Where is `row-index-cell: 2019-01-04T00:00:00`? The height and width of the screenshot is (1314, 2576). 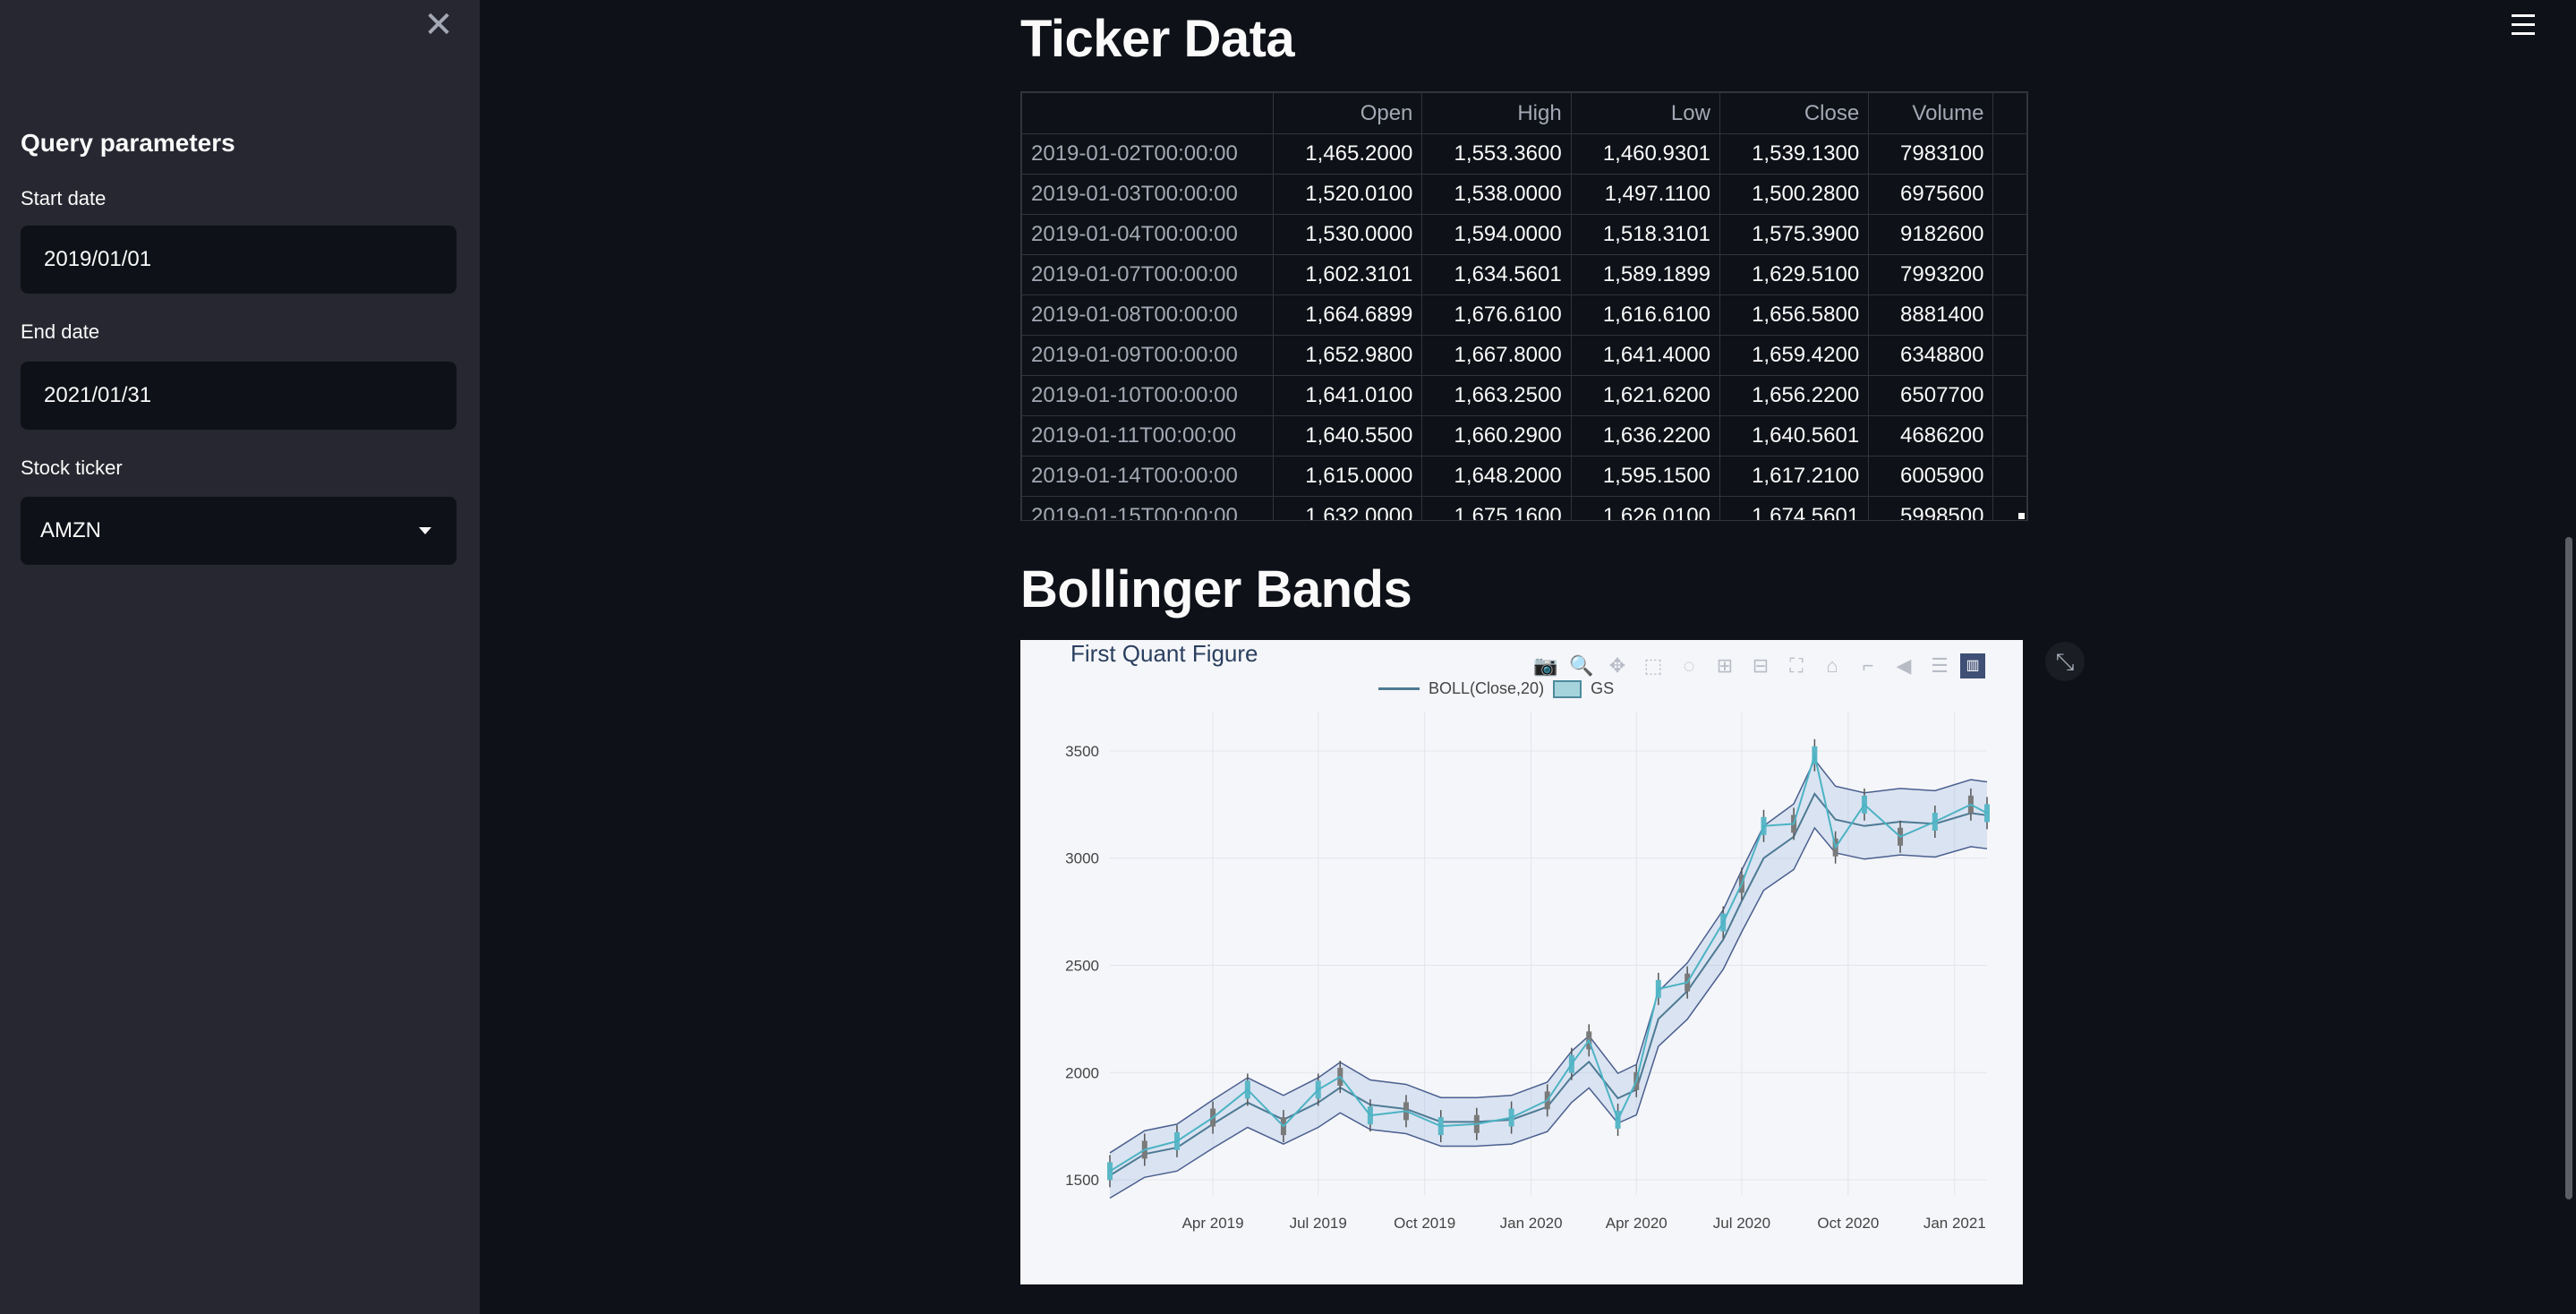
row-index-cell: 2019-01-04T00:00:00 is located at coordinates (1148, 234).